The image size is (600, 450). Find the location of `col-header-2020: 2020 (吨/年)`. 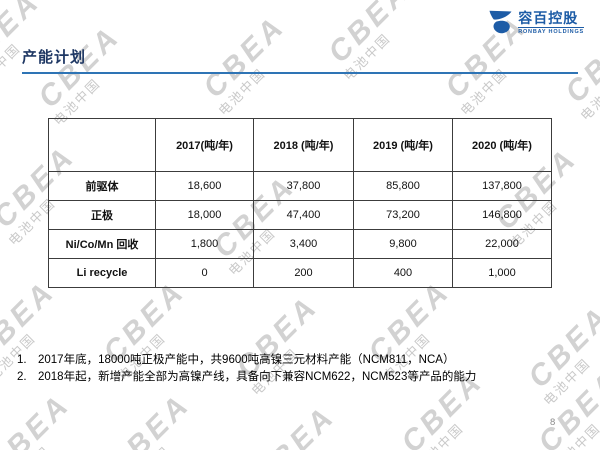

col-header-2020: 2020 (吨/年) is located at coordinates (502, 145).